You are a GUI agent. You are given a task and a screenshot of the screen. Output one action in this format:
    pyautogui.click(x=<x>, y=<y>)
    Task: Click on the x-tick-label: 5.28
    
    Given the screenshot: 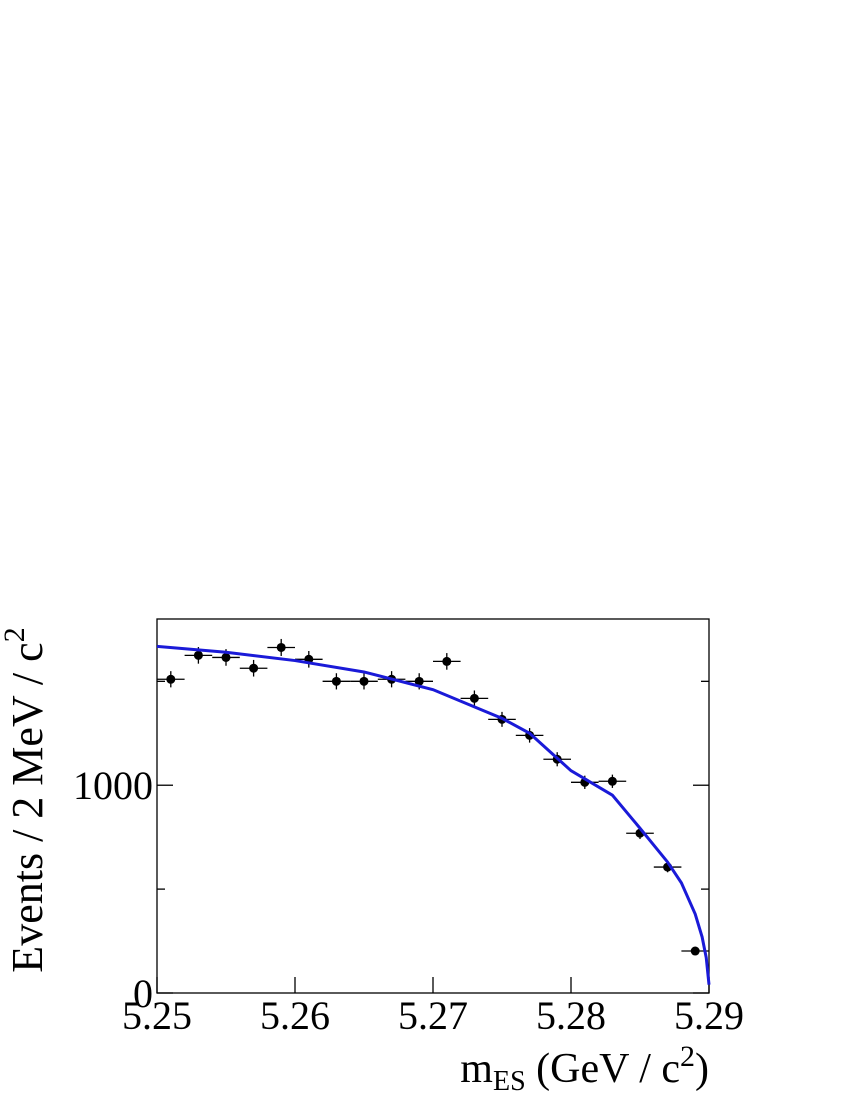 What is the action you would take?
    pyautogui.click(x=571, y=1015)
    